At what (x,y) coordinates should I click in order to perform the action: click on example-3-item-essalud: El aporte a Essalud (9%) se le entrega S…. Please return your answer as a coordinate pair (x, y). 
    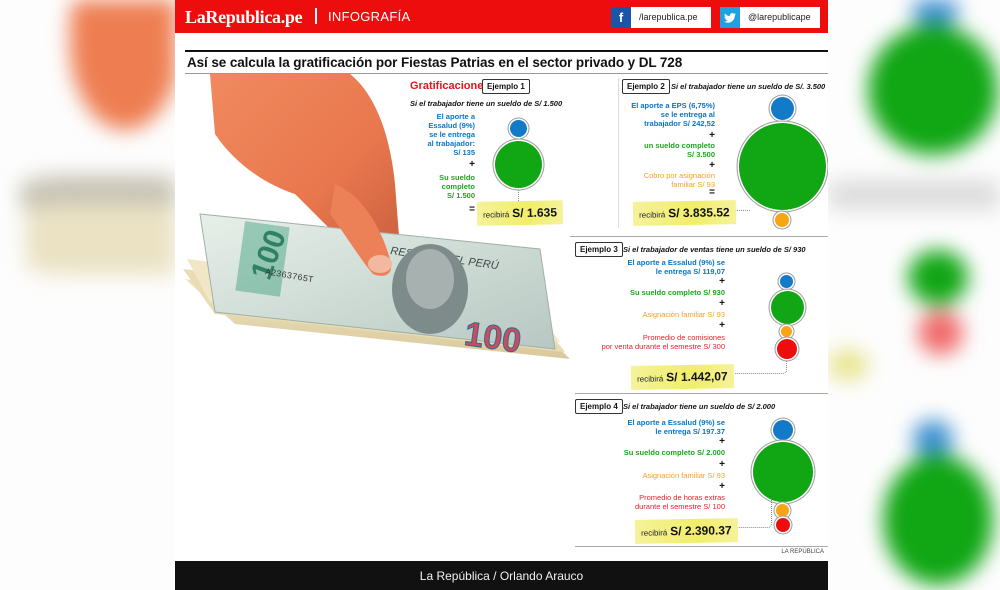
    Looking at the image, I should click on (676, 267).